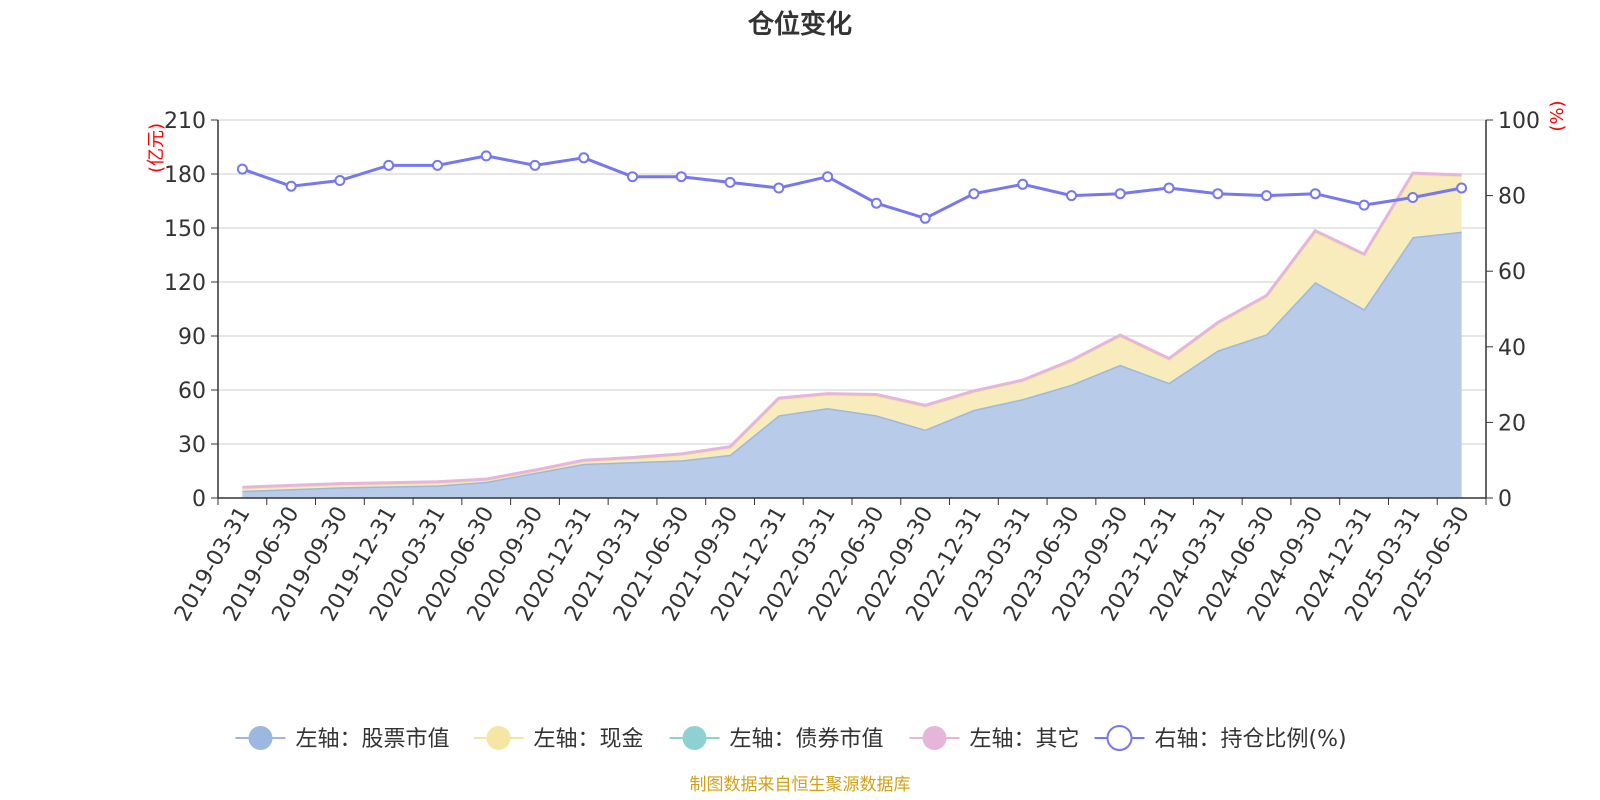 The height and width of the screenshot is (800, 1600). I want to click on legend-label: 左轴：债券市值, so click(807, 739).